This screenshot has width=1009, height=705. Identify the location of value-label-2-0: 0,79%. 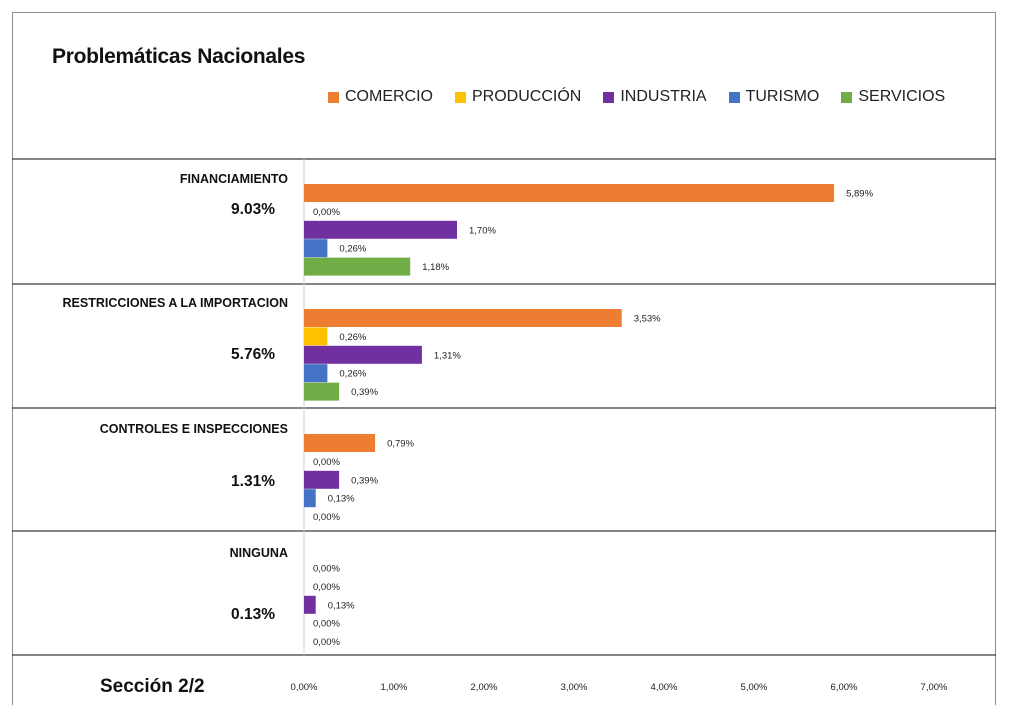
(400, 444).